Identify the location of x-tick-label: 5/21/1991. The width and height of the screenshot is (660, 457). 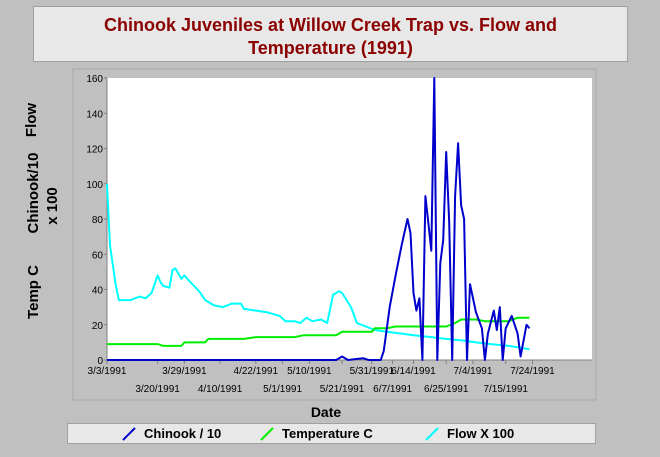
(342, 389).